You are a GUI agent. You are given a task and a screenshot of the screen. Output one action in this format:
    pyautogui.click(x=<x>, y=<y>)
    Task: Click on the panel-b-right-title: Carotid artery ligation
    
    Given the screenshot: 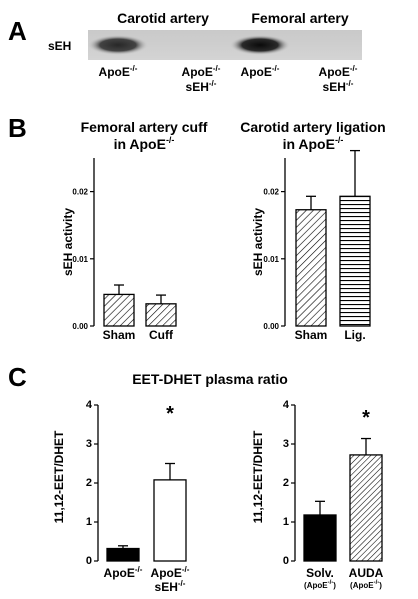 What is the action you would take?
    pyautogui.click(x=312, y=127)
    